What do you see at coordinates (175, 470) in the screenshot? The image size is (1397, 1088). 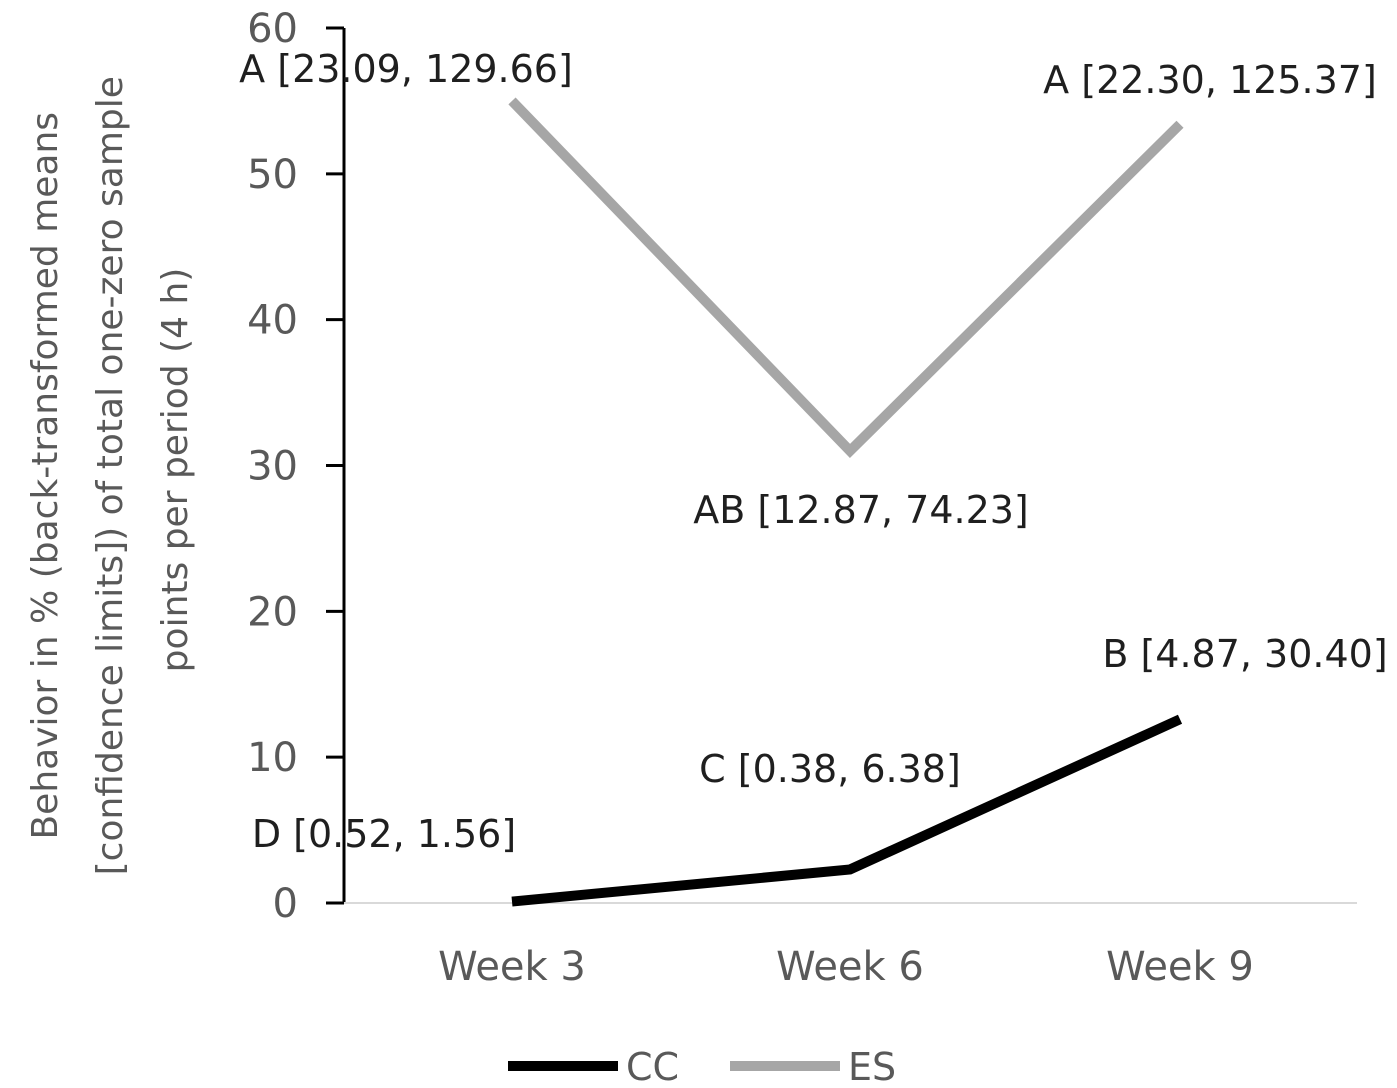 I see `y-axis-label-line-3: points per period (4 h)` at bounding box center [175, 470].